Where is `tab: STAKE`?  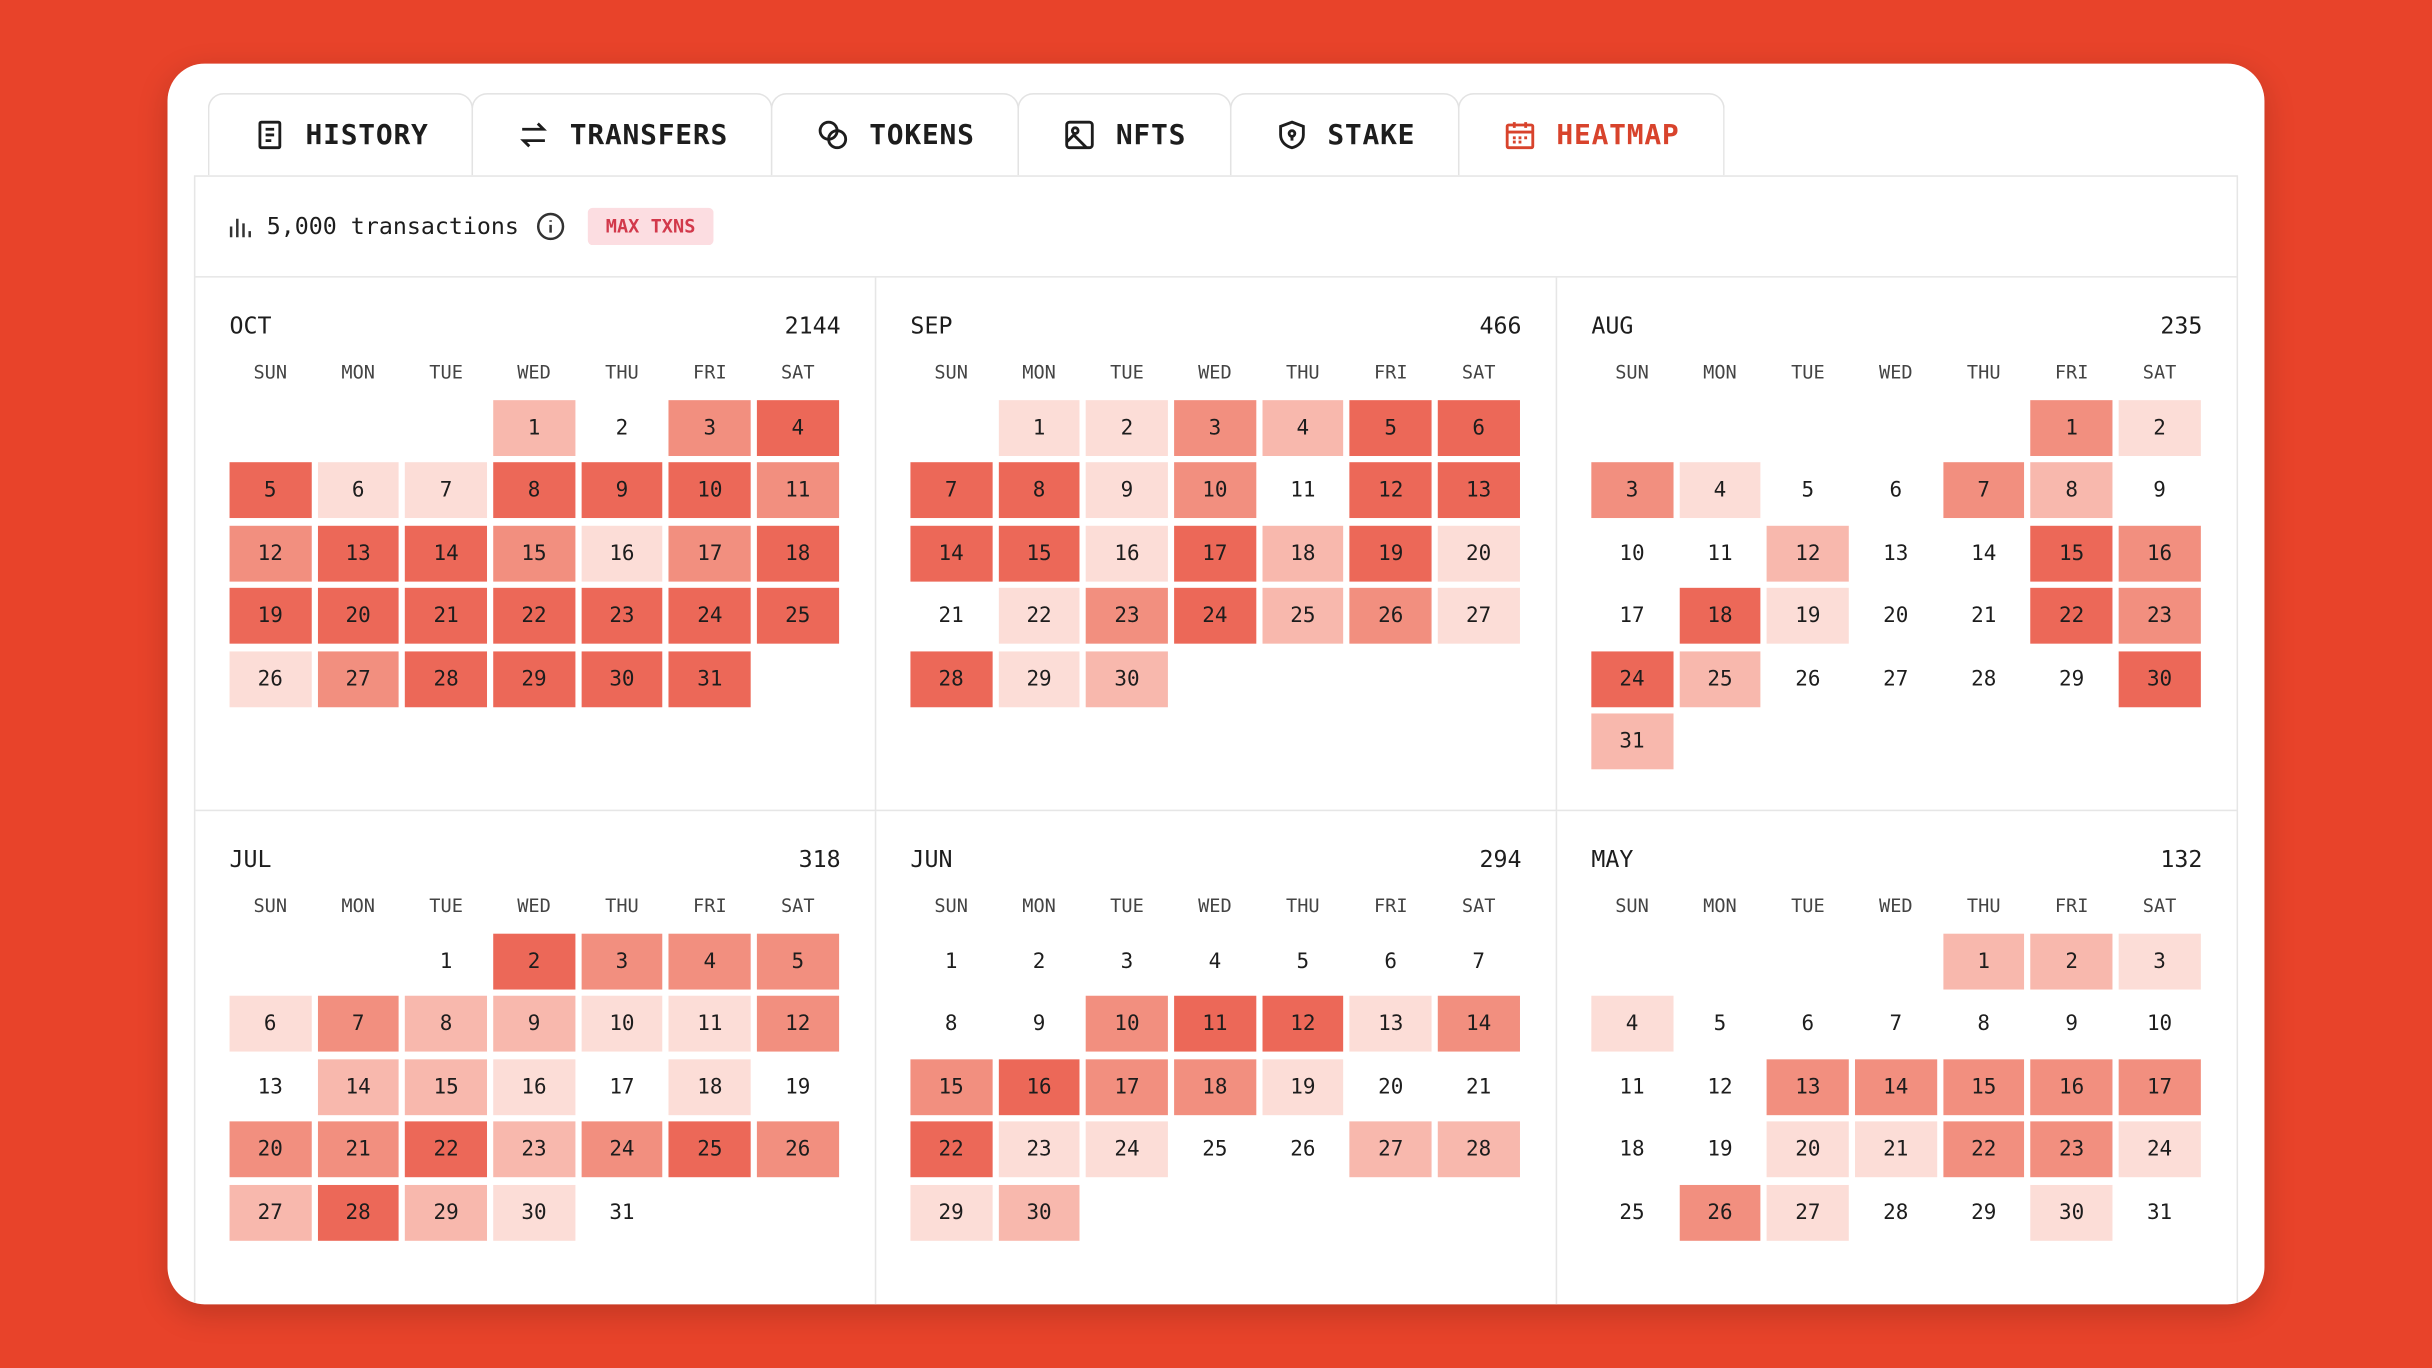 tab: STAKE is located at coordinates (1345, 134).